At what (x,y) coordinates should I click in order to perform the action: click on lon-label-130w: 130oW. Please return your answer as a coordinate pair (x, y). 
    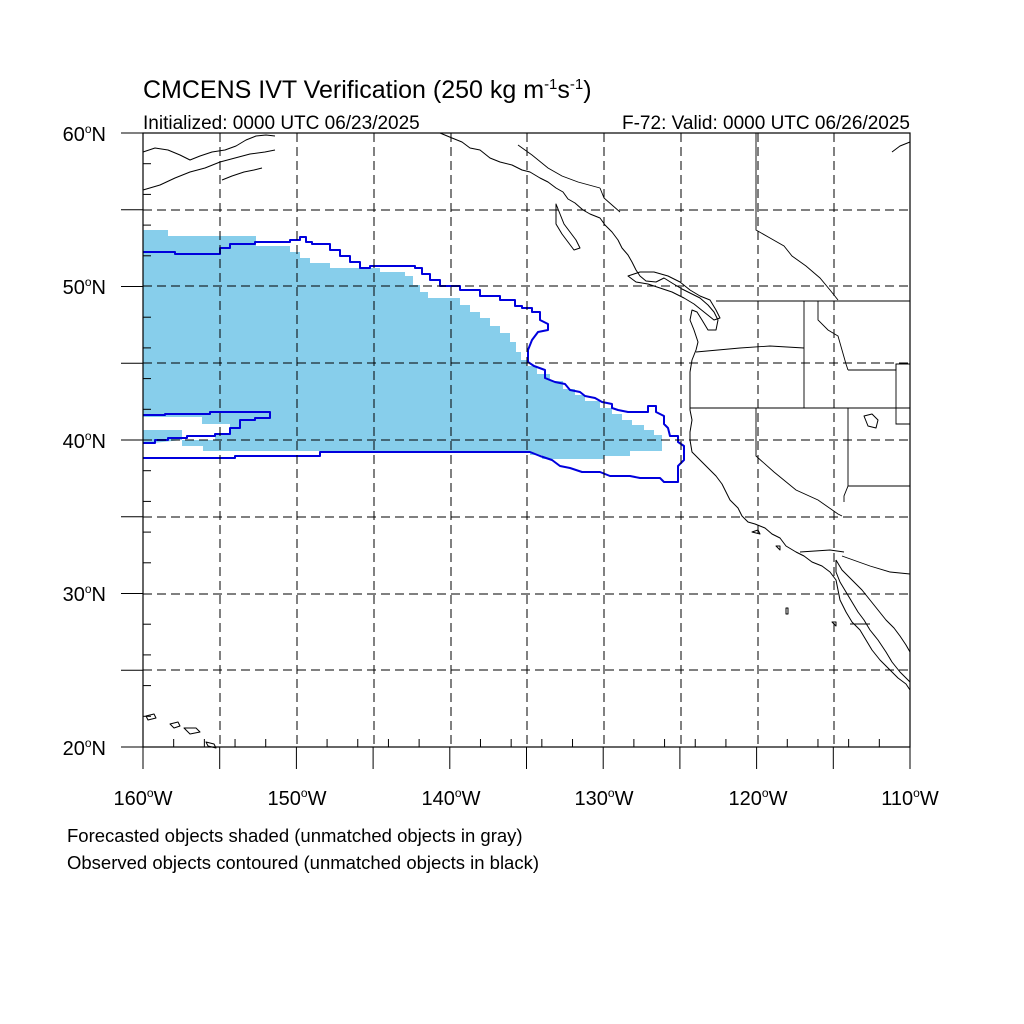
    Looking at the image, I should click on (604, 798).